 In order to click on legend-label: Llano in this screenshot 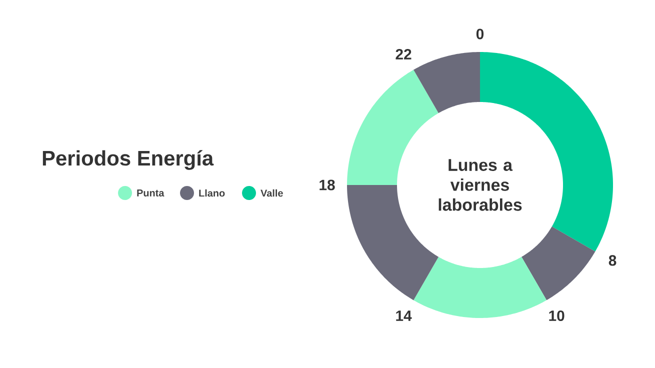, I will do `click(212, 193)`.